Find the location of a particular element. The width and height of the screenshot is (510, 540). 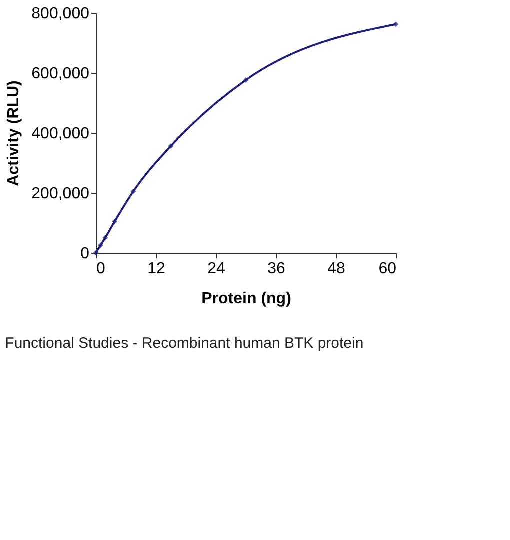

x-tick-label: 12 is located at coordinates (157, 269).